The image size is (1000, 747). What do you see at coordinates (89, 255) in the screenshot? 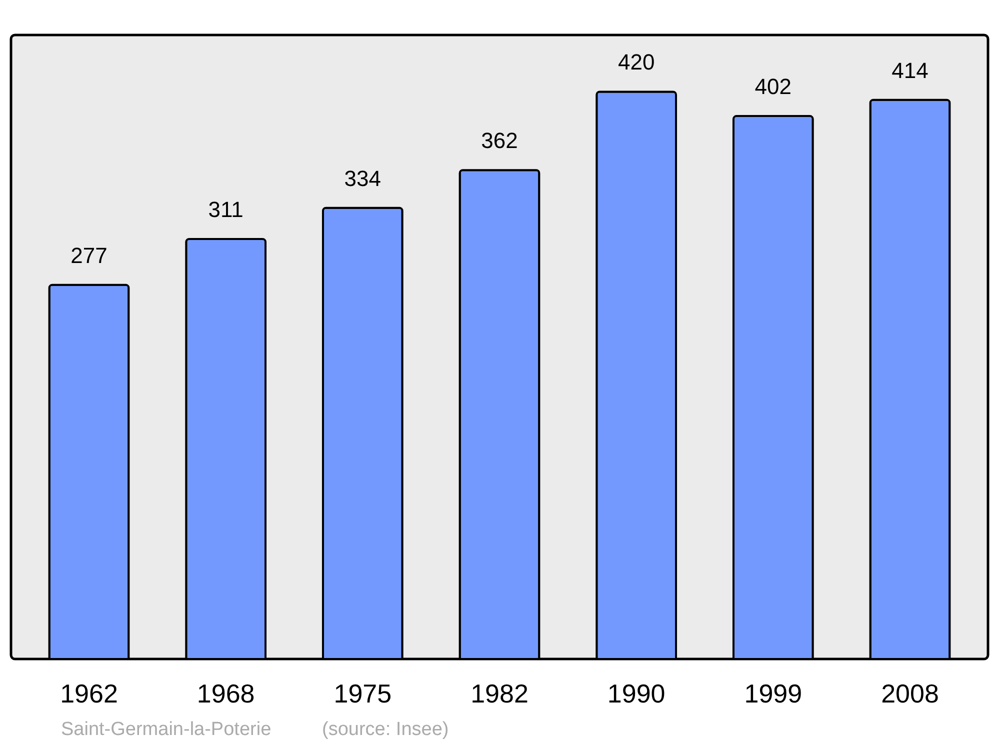
I see `data-label: 277` at bounding box center [89, 255].